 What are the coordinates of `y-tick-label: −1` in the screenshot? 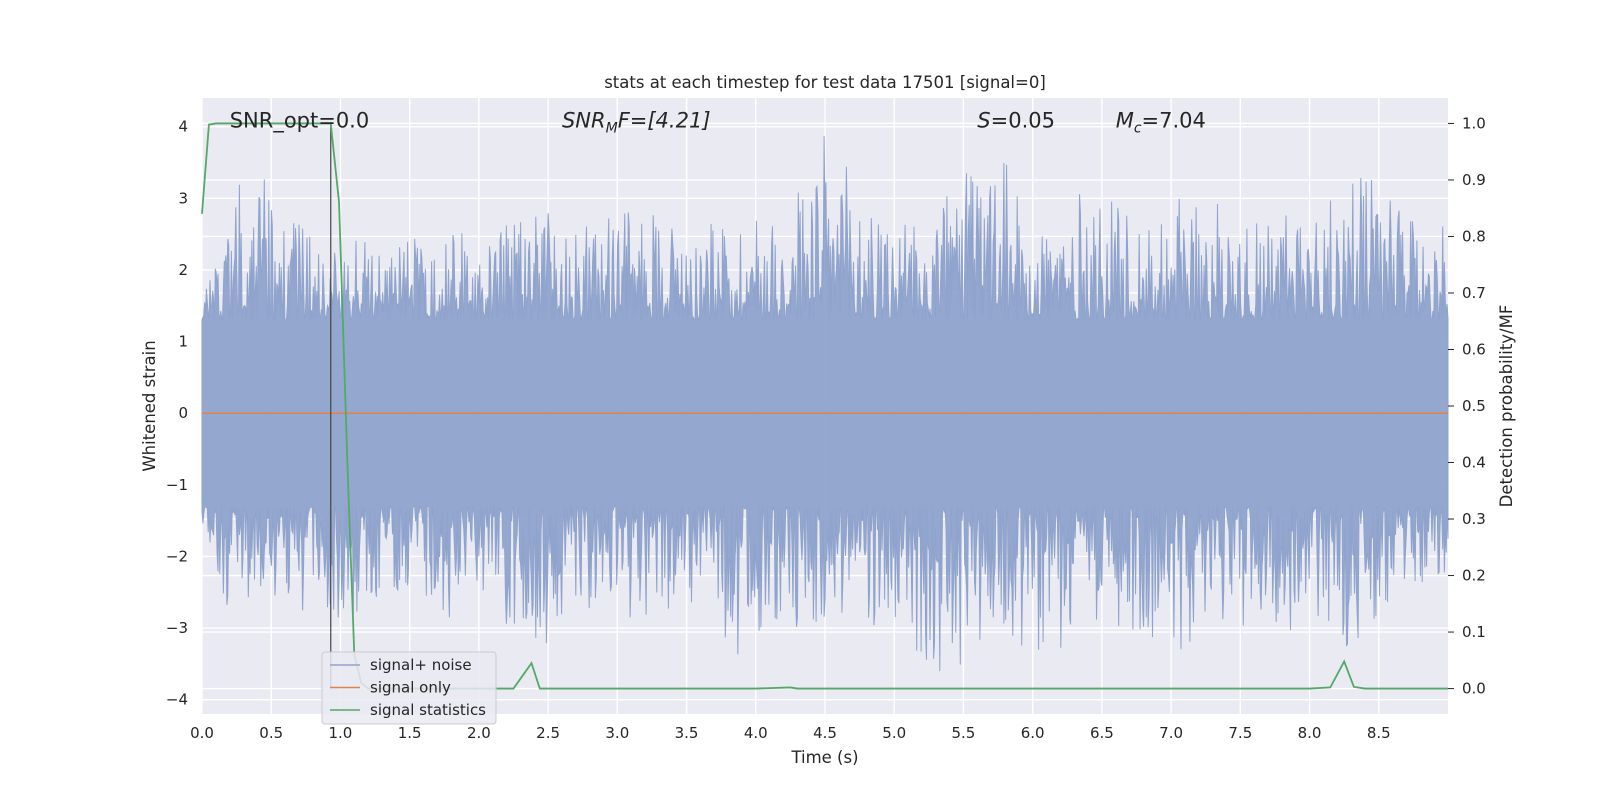 It's located at (177, 485).